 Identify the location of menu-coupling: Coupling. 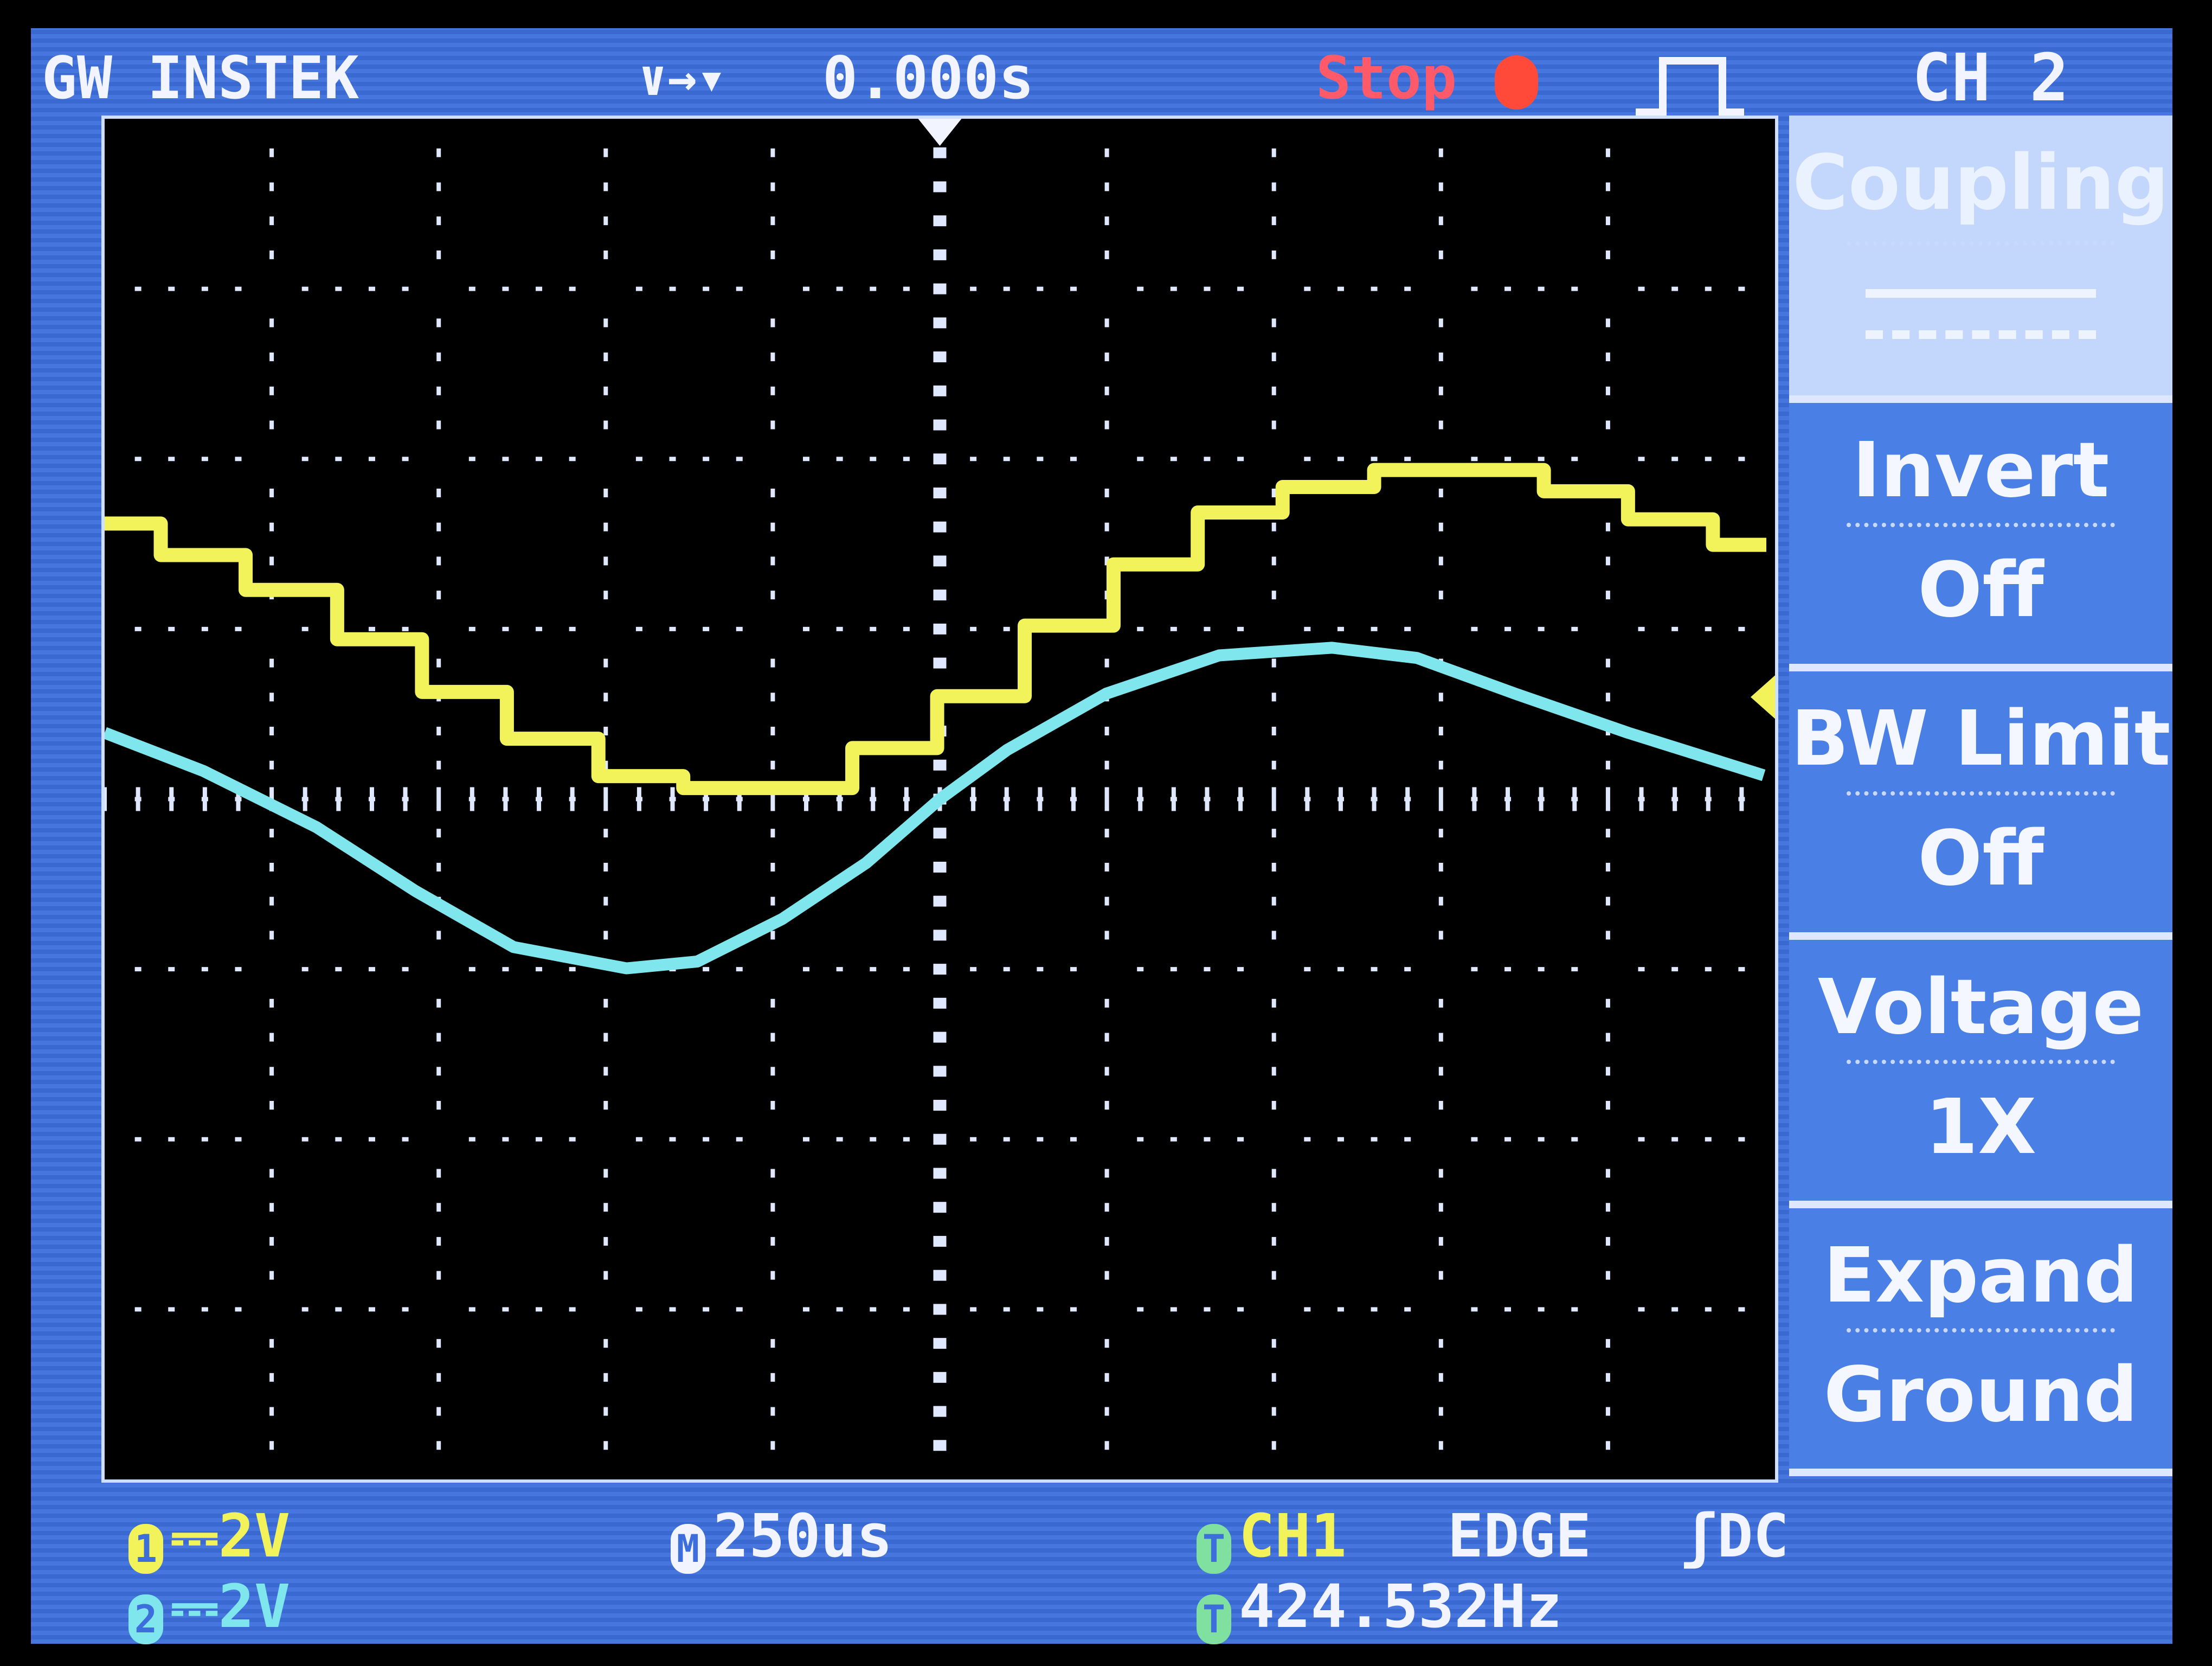
(1980, 259).